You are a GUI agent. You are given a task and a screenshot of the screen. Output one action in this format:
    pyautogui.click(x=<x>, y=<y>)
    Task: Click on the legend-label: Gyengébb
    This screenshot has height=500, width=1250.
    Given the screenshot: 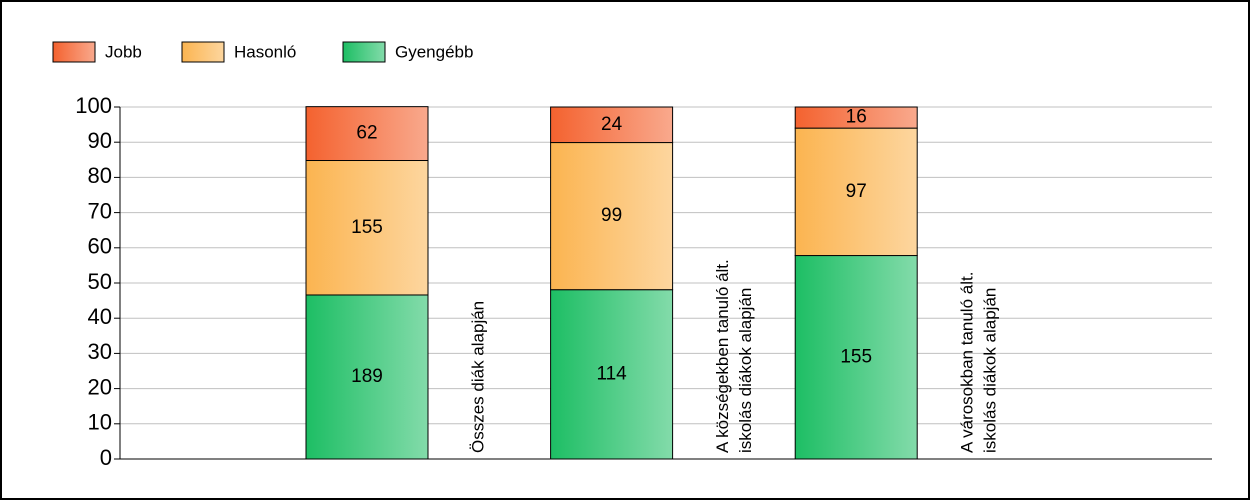 What is the action you would take?
    pyautogui.click(x=434, y=51)
    